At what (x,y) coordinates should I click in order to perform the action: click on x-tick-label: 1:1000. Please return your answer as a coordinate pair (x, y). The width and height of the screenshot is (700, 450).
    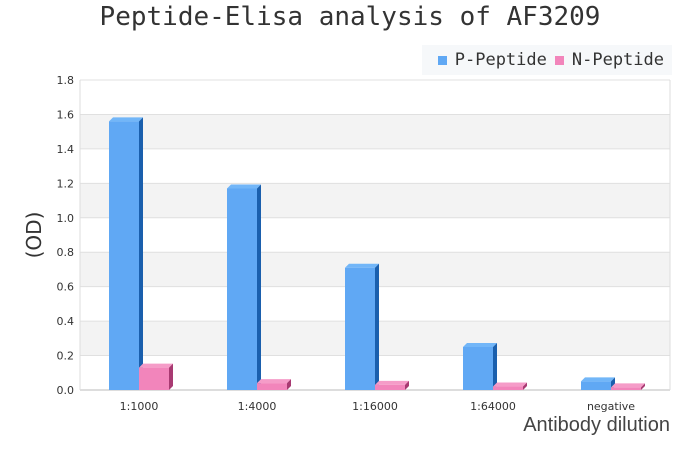
    Looking at the image, I should click on (139, 406).